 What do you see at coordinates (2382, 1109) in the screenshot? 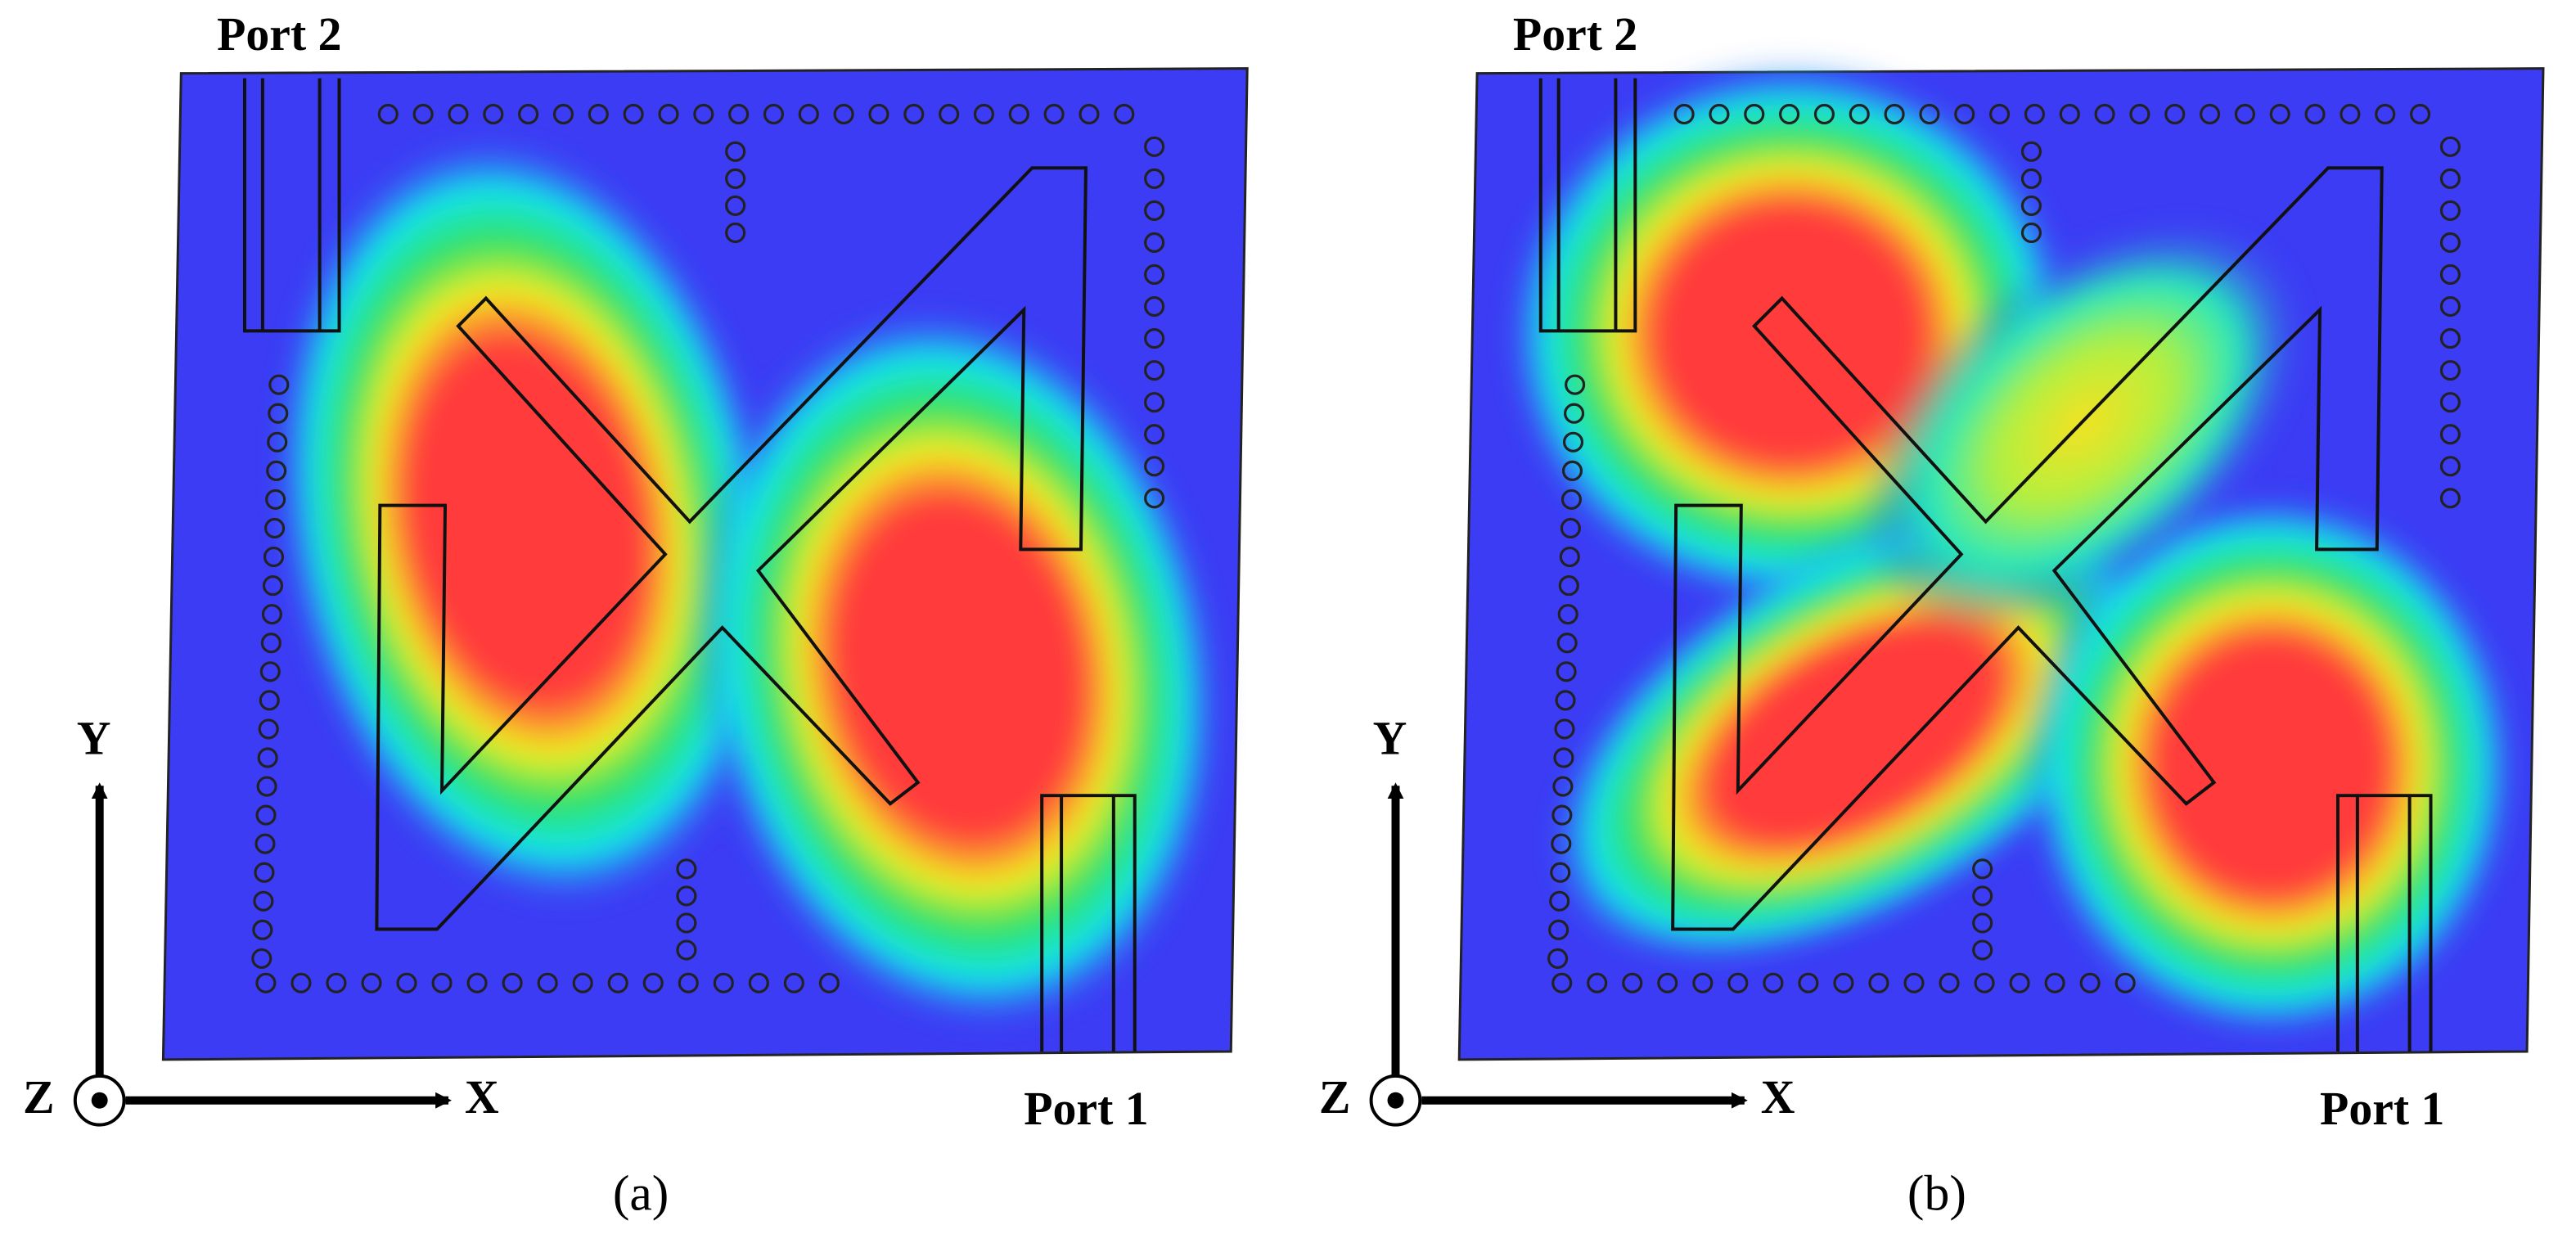
I see `port-label: Port 1` at bounding box center [2382, 1109].